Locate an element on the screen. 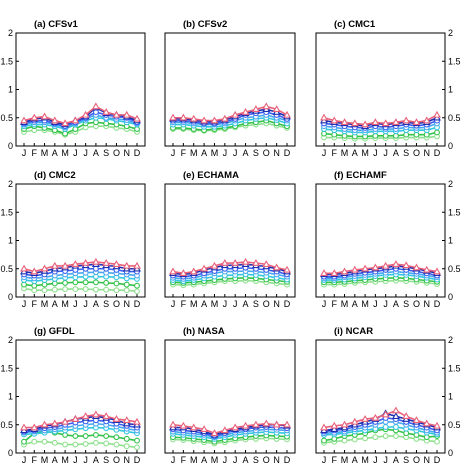  panel-title: (a) CFSv1 is located at coordinates (56, 24).